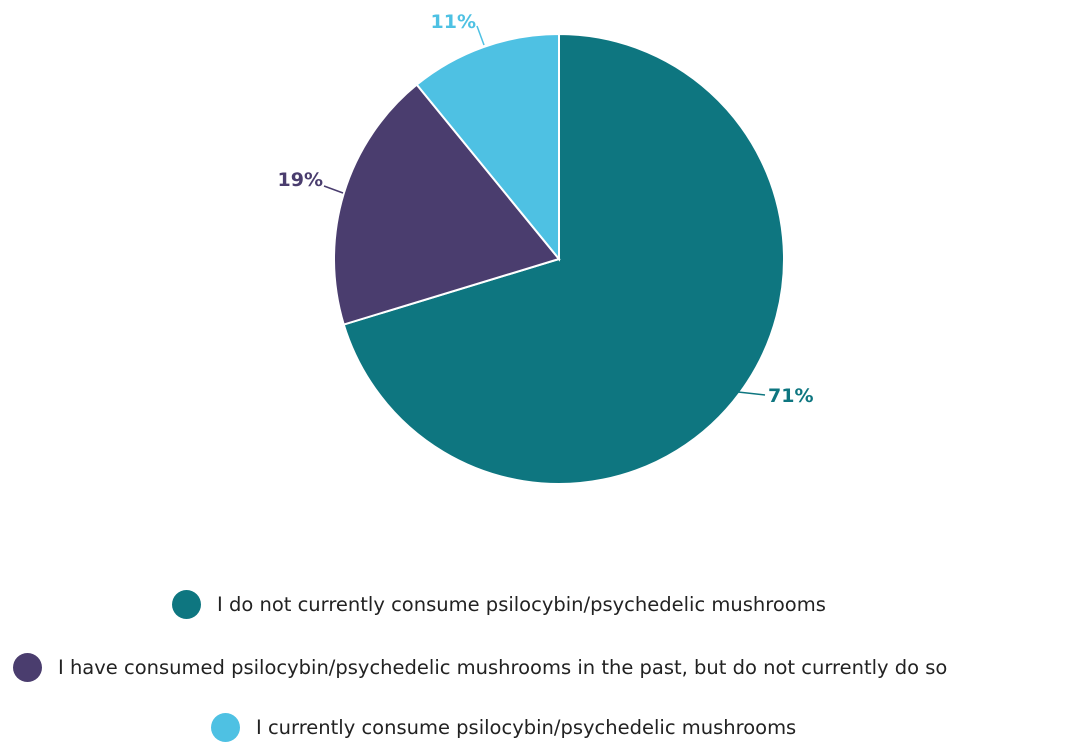 The width and height of the screenshot is (1089, 742). I want to click on legend-swatch-not-current, so click(186, 604).